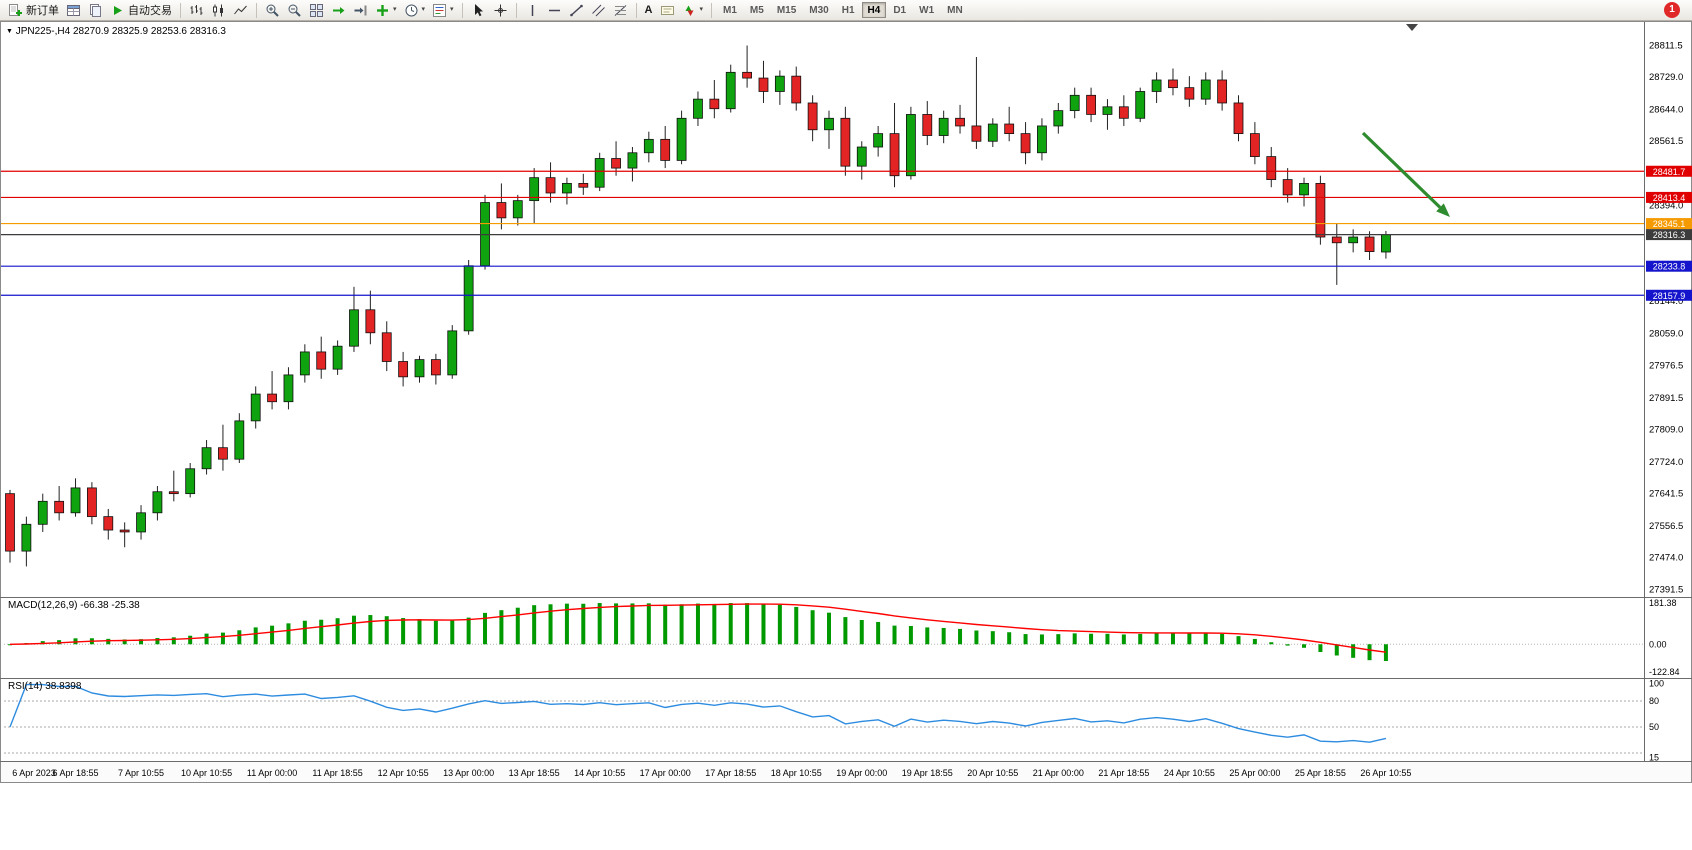 Image resolution: width=1692 pixels, height=850 pixels. What do you see at coordinates (874, 10) in the screenshot?
I see `timeframe-h4-button: H4` at bounding box center [874, 10].